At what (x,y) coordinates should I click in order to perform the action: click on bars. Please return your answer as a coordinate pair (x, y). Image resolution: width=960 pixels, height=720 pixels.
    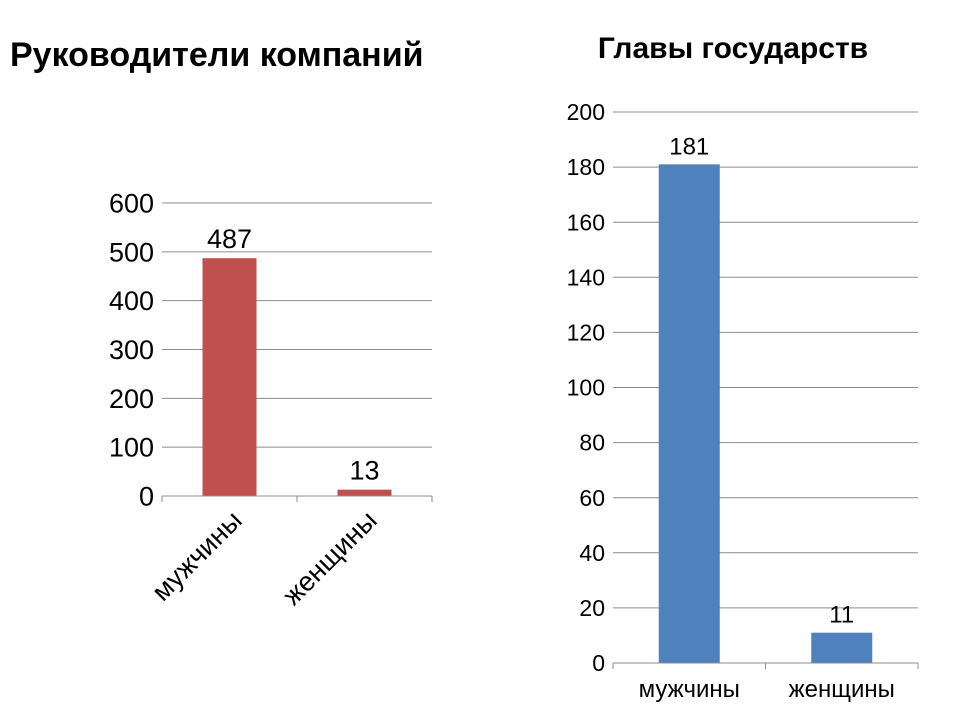
    Looking at the image, I should click on (297, 377).